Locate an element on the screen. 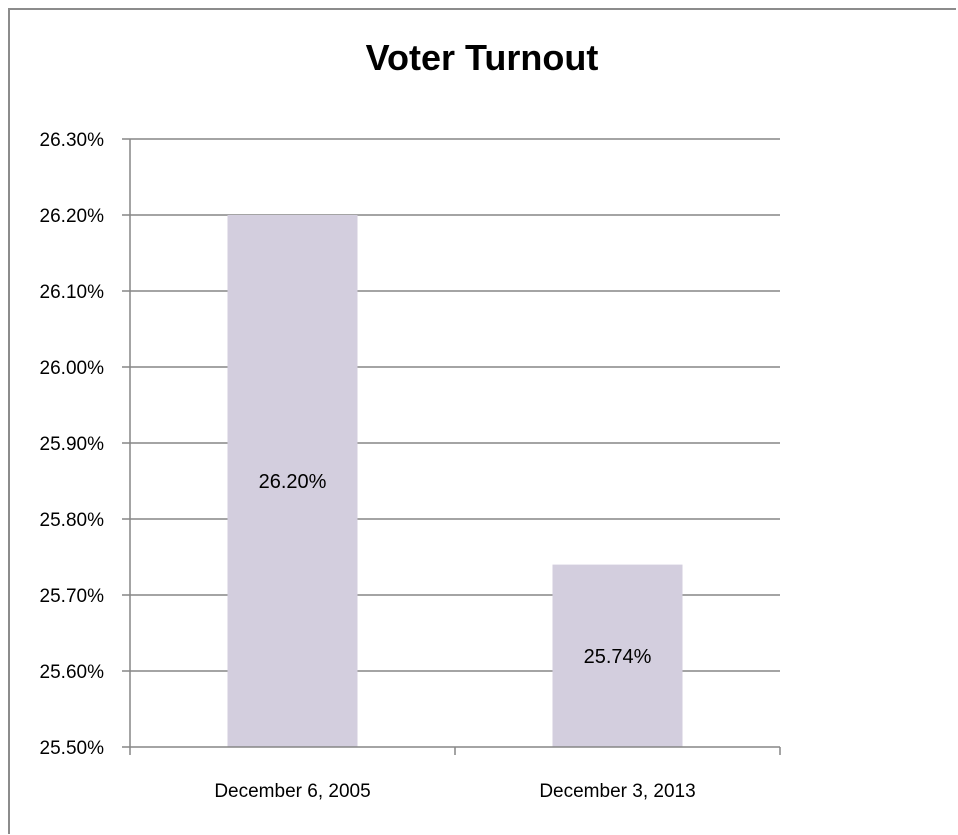  y-tick-label: 25.70% is located at coordinates (72, 596).